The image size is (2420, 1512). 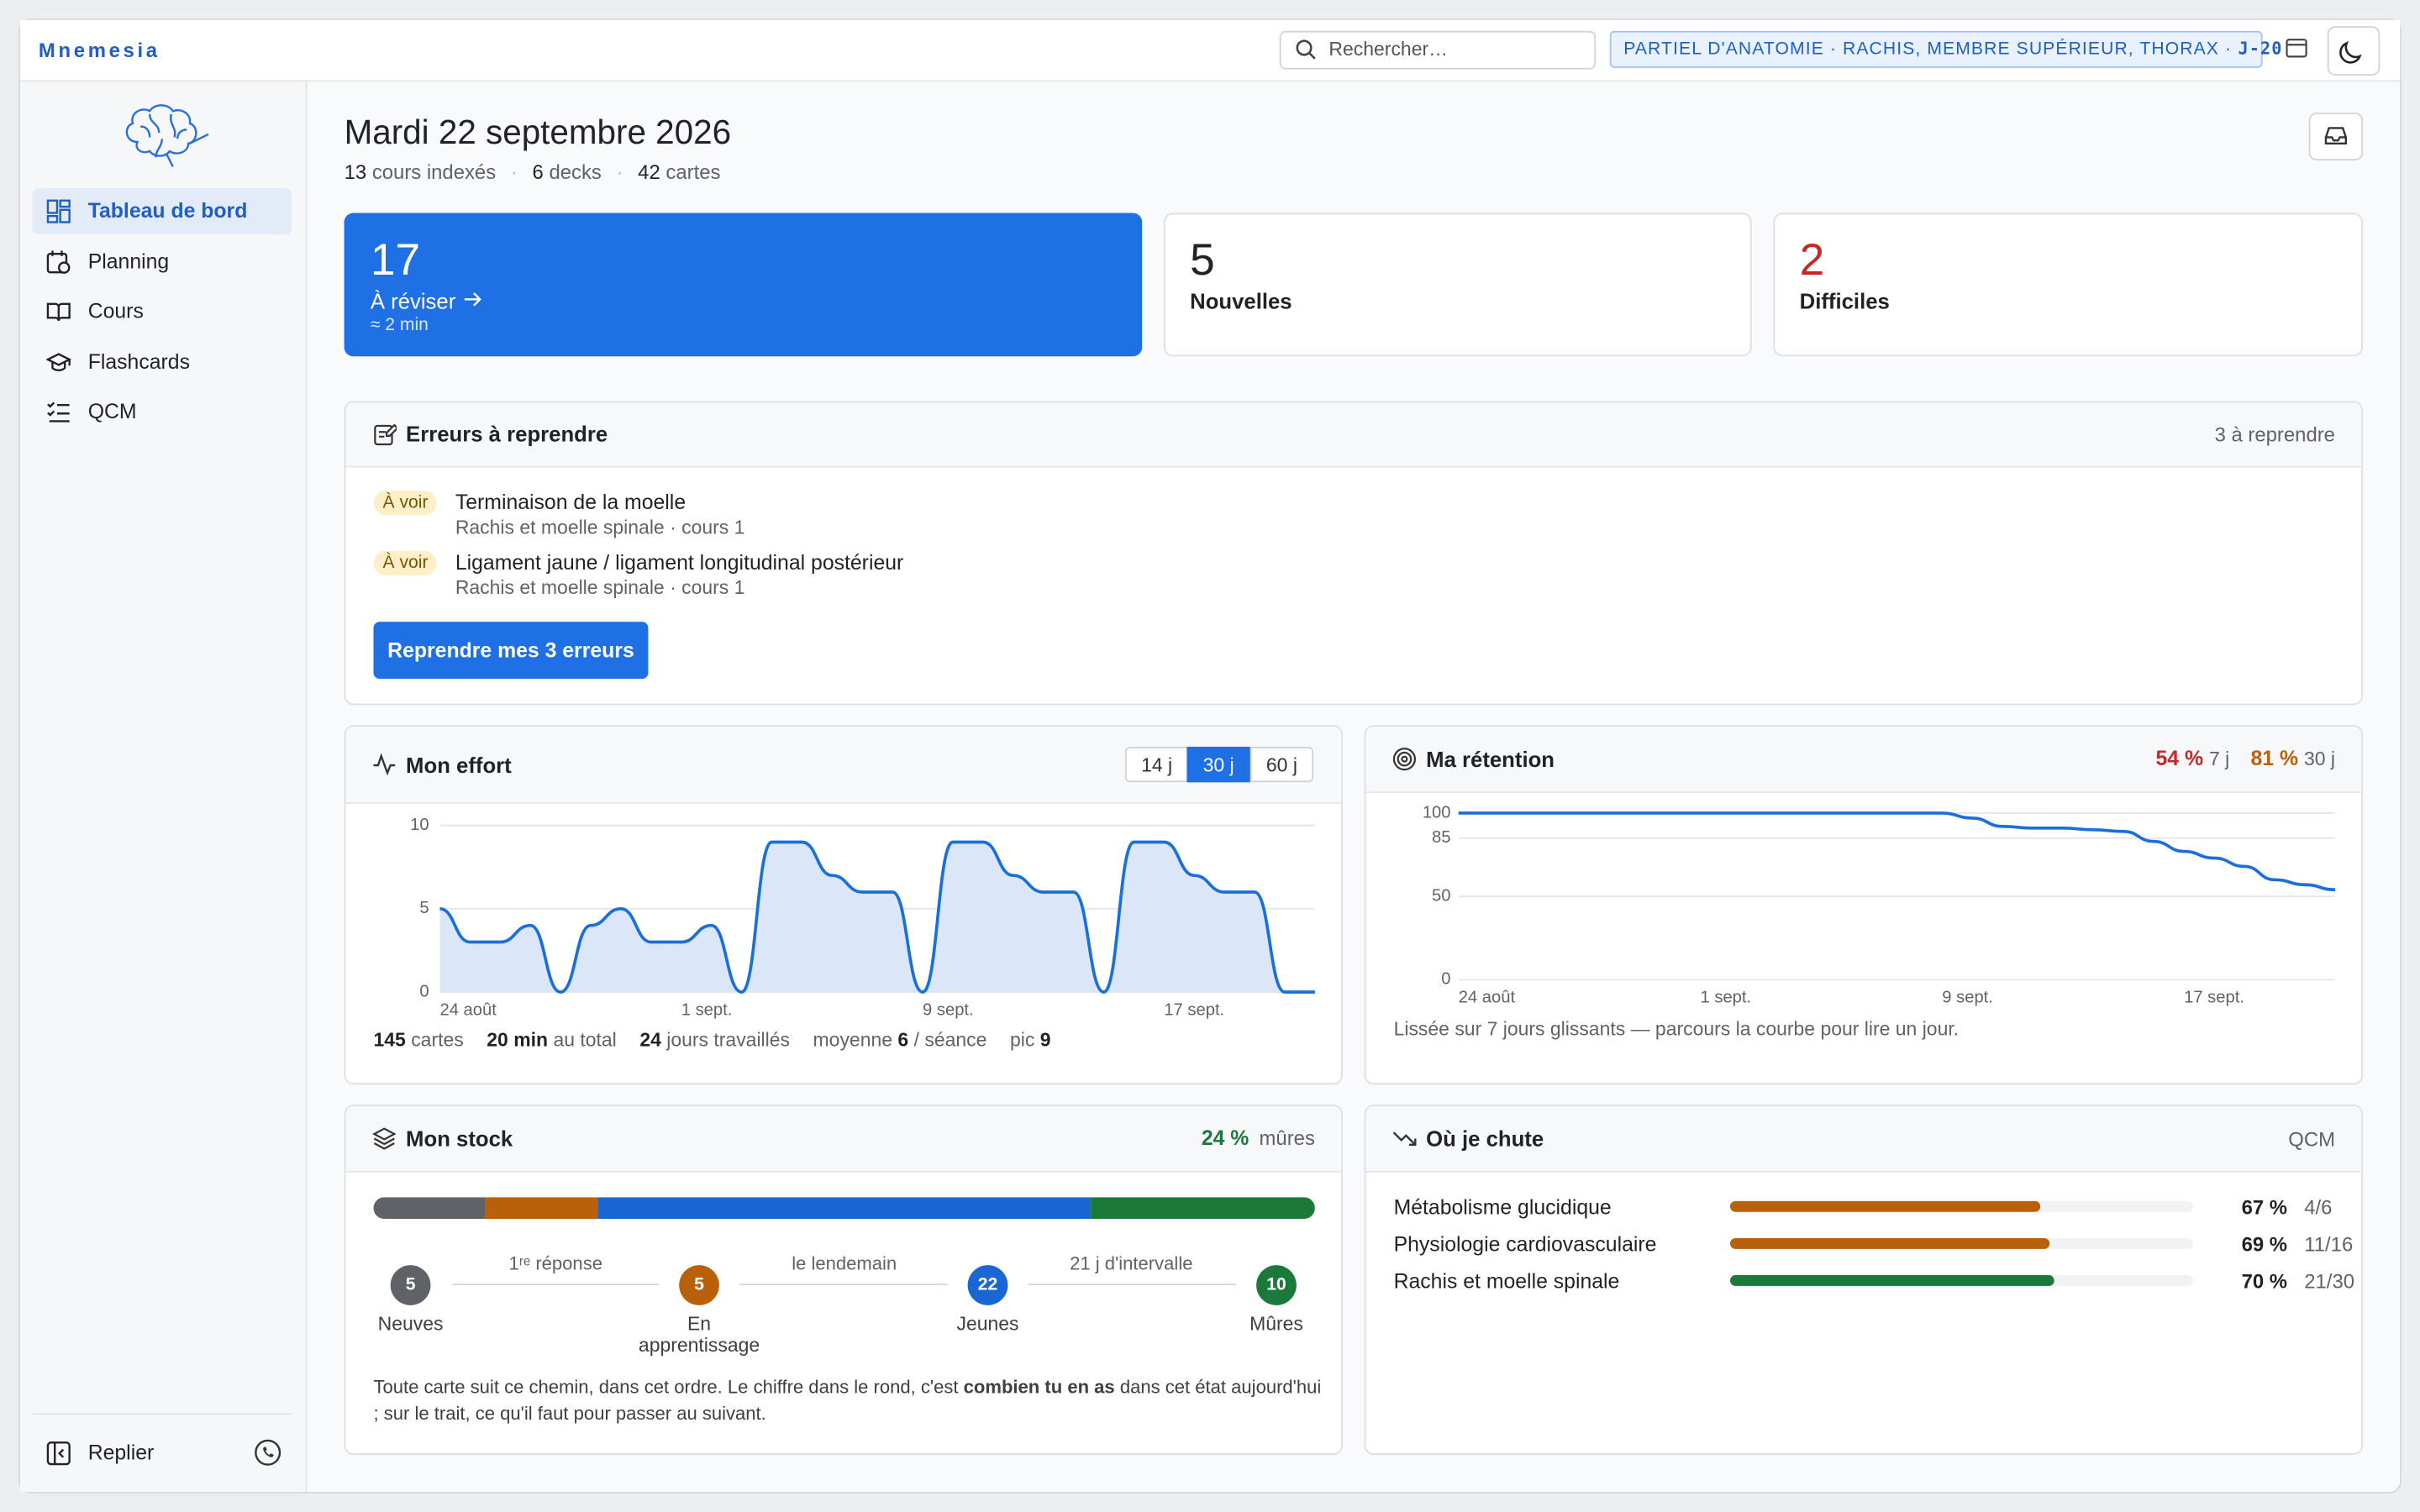 I want to click on stage-count: 10, so click(x=1276, y=1285).